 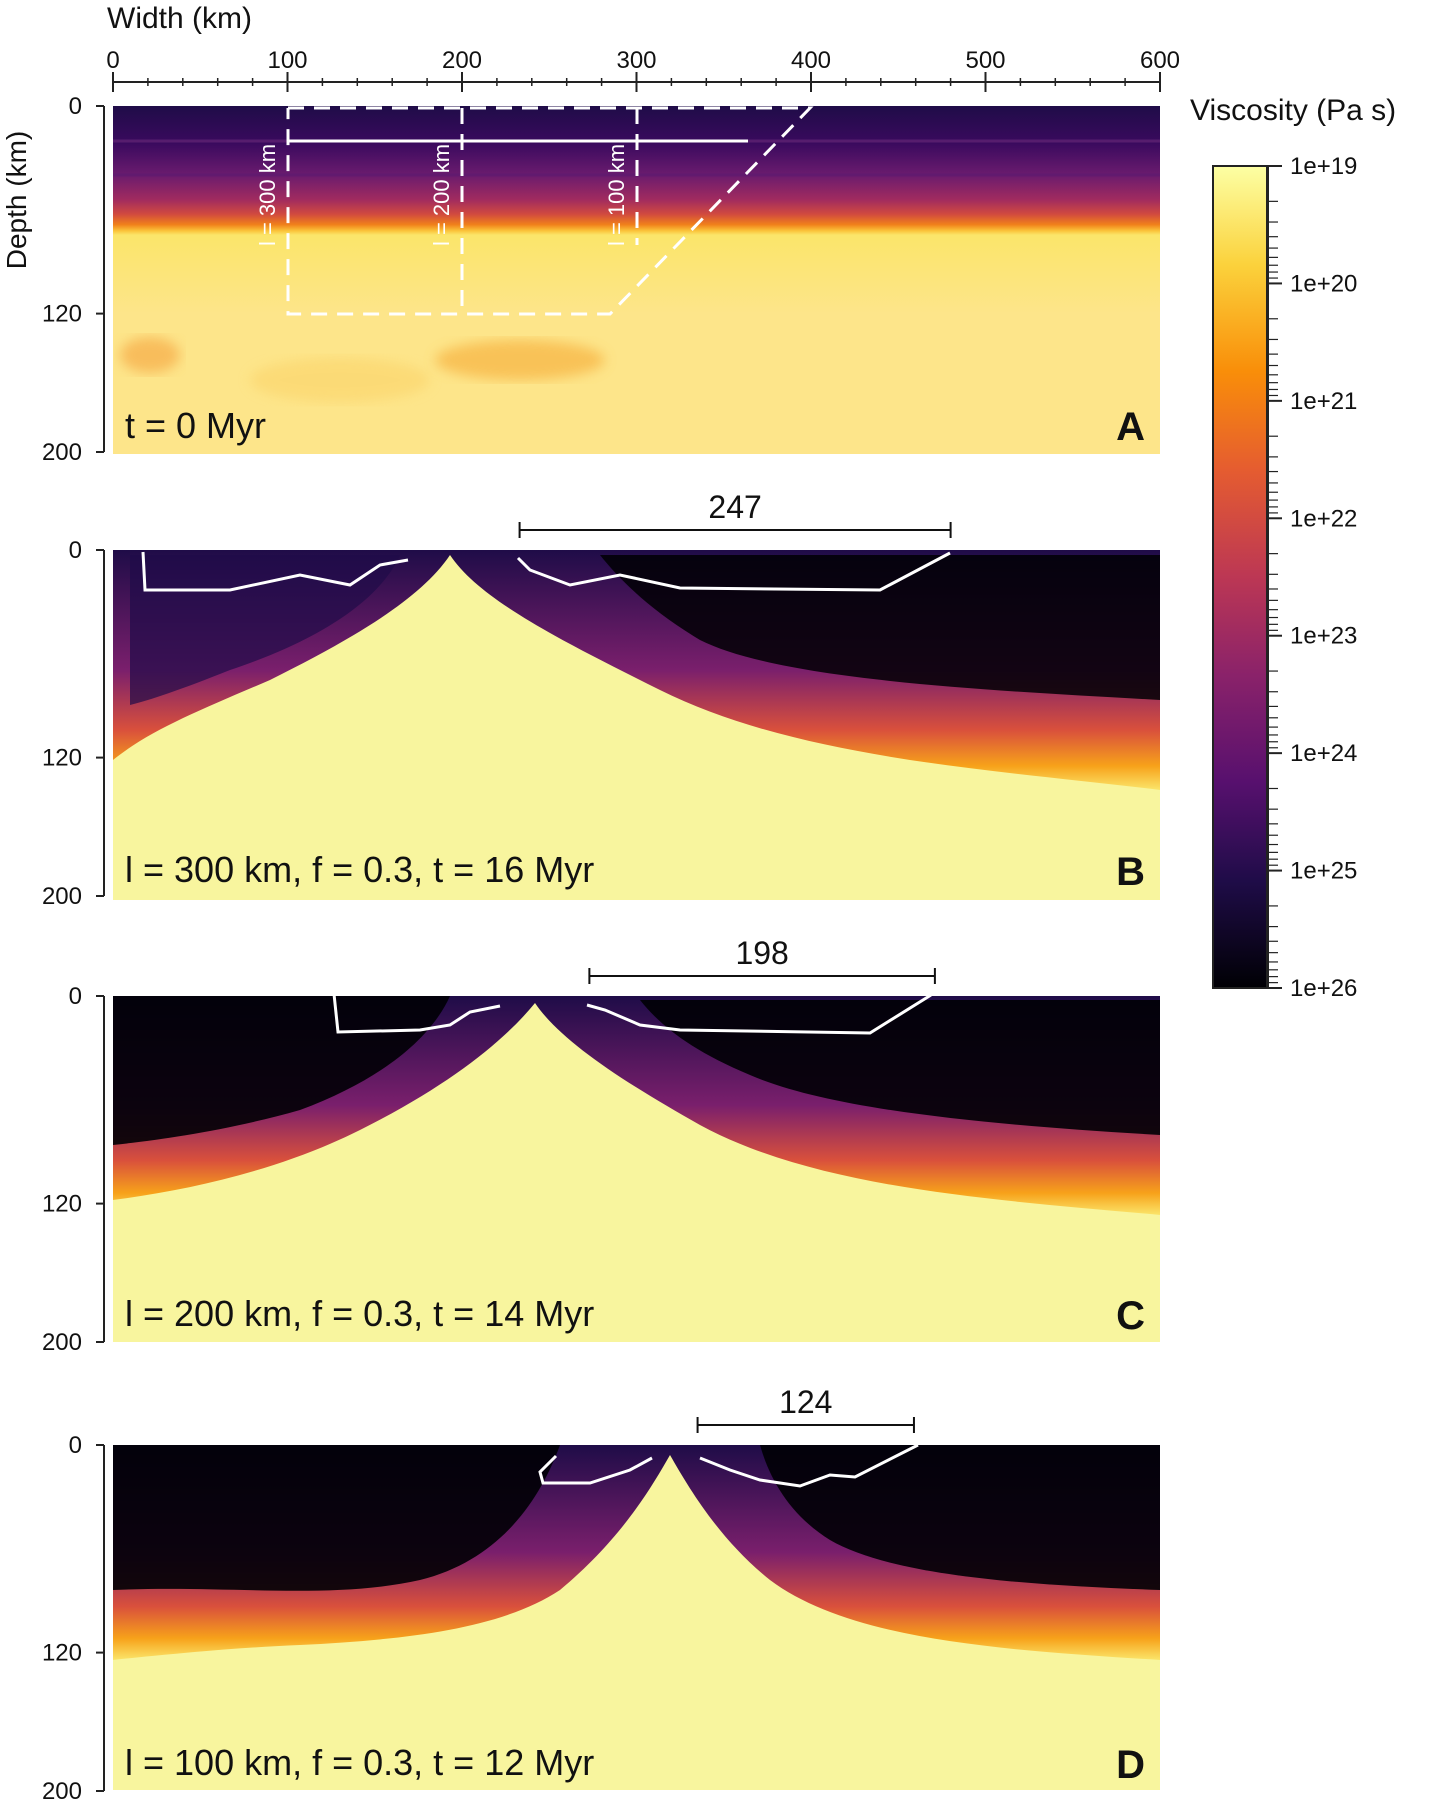 I want to click on panel-d-crust-outline-left, so click(x=595, y=1469).